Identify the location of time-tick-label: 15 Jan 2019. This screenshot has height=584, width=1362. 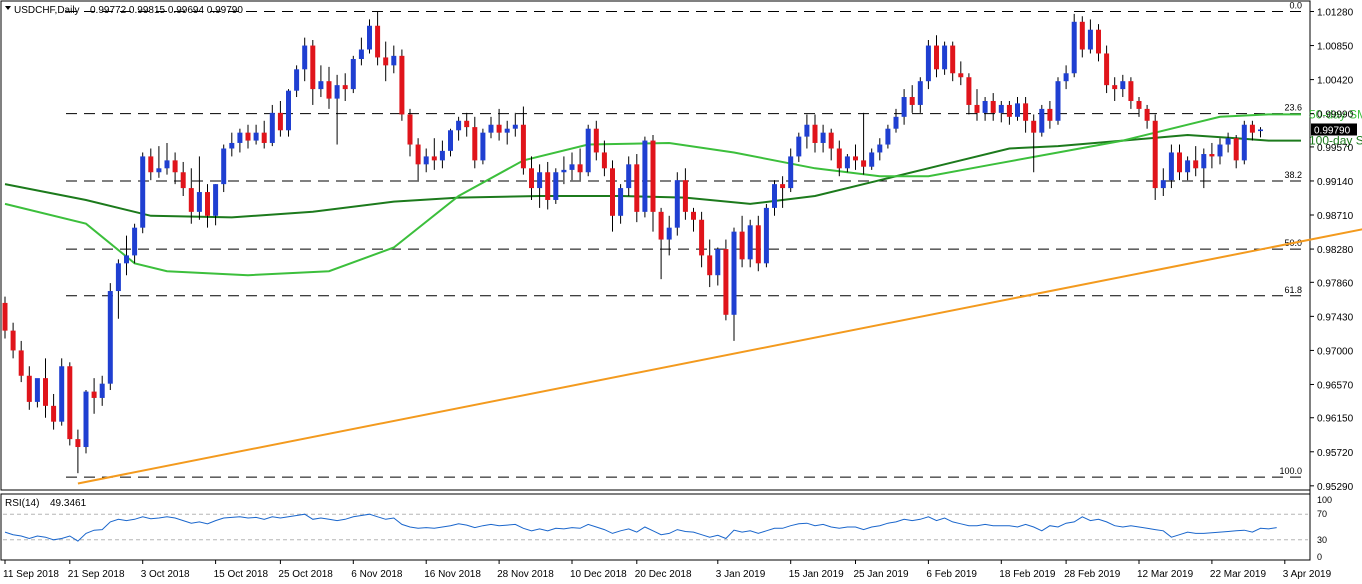
(816, 574).